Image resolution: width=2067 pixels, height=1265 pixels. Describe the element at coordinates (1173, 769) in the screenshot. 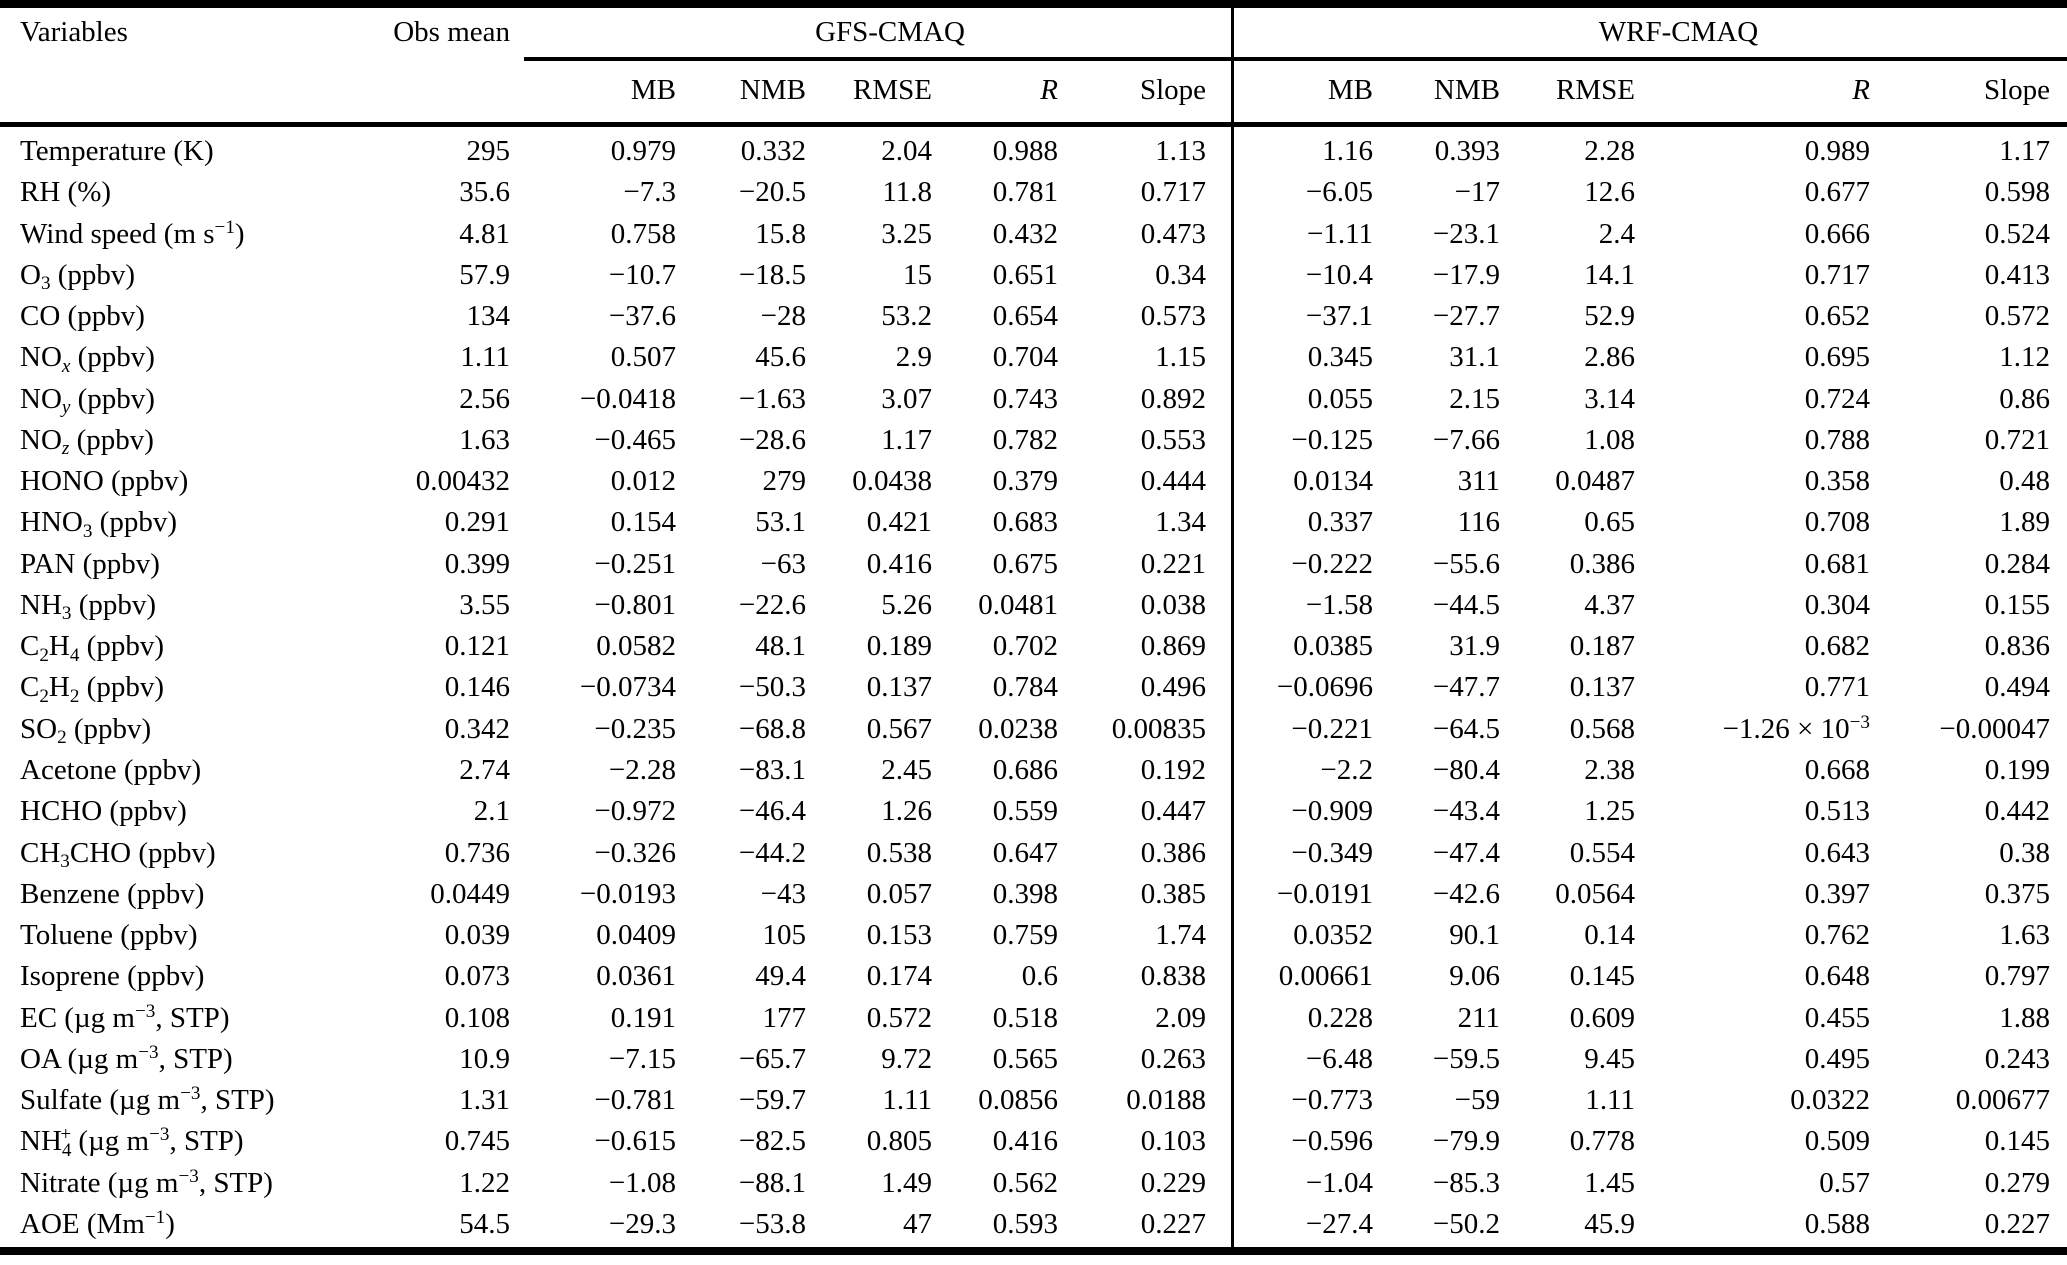

I see `gfs-slope-cell: 0.192` at that location.